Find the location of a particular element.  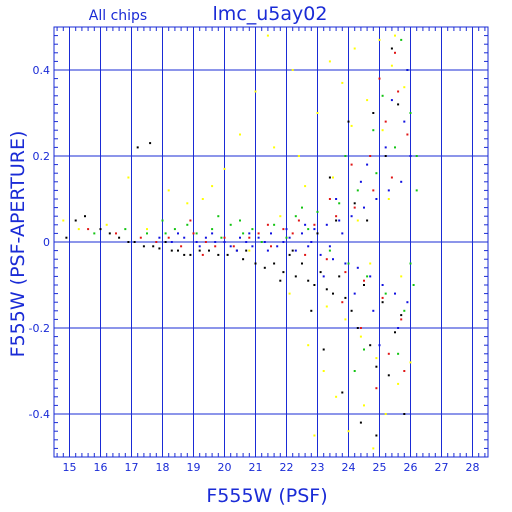

x-tick-labels: 15 16 17 18 19 20 21 22 23 24 25 26 27 28 is located at coordinates (271, 467).